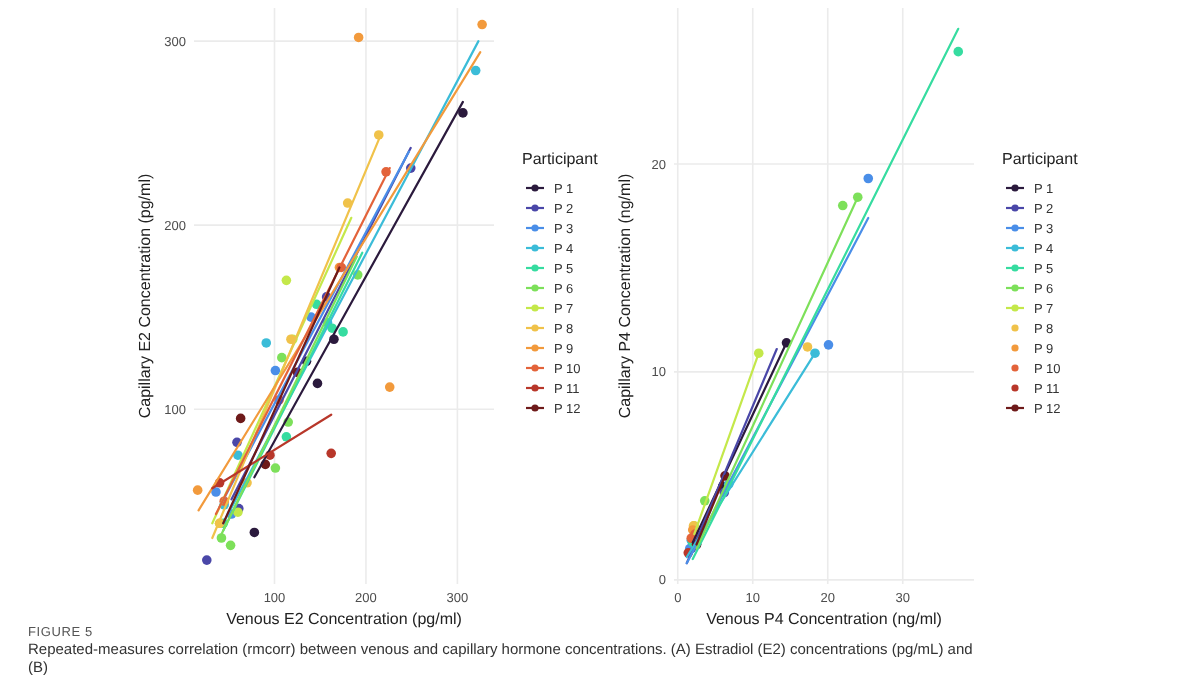 The width and height of the screenshot is (1200, 676). Describe the element at coordinates (344, 619) in the screenshot. I see `x-axis-title: Venous E2 Concentration (pg/ml)` at that location.